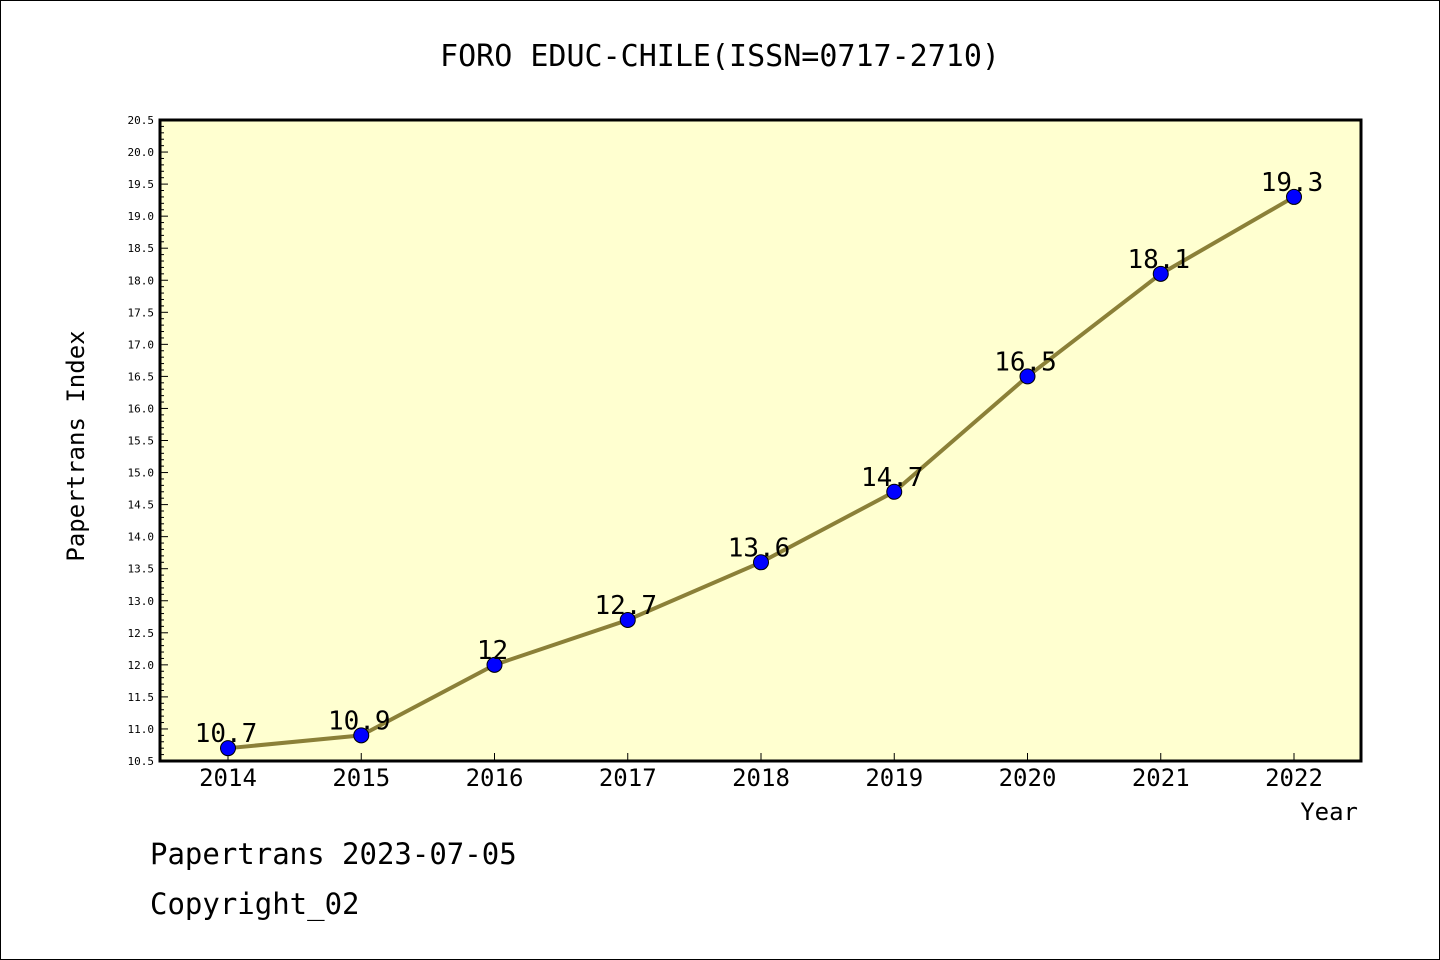 Image resolution: width=1440 pixels, height=960 pixels. Describe the element at coordinates (141, 120) in the screenshot. I see `y-tick-label: 20.5` at that location.